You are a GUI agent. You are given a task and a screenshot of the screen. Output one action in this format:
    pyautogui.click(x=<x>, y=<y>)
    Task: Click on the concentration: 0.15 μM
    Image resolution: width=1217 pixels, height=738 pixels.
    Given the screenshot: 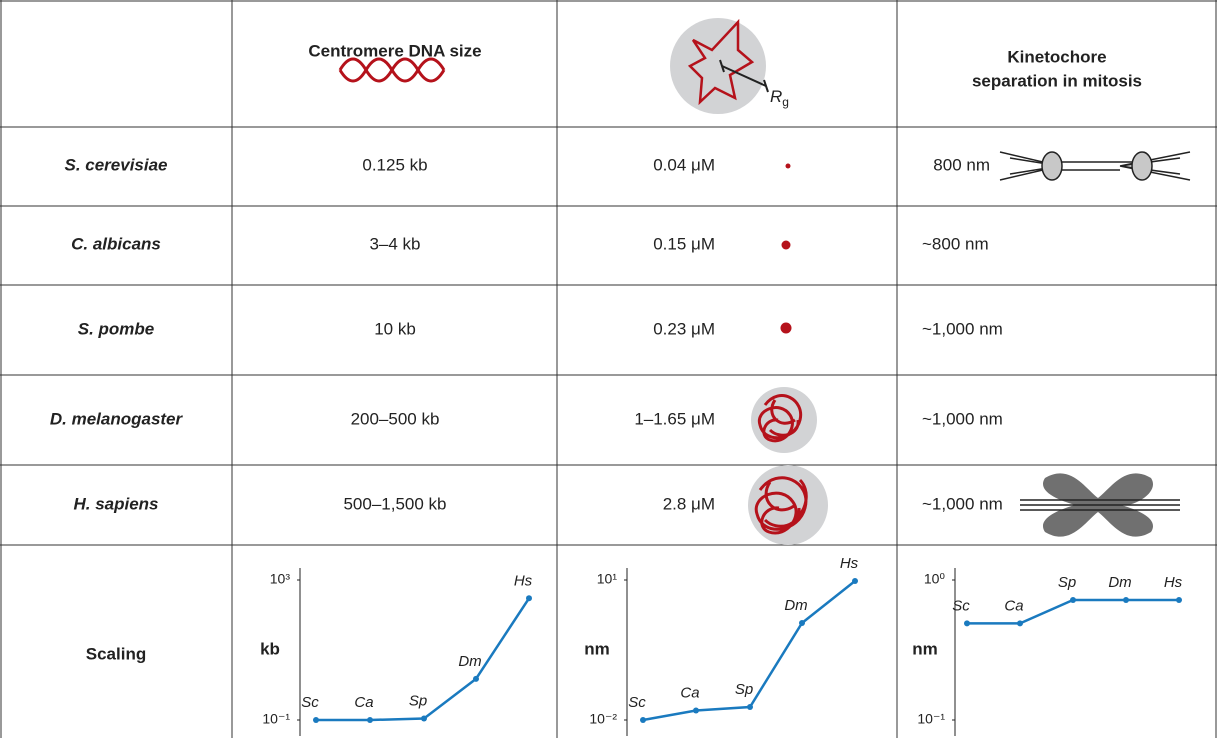 What is the action you would take?
    pyautogui.click(x=684, y=243)
    